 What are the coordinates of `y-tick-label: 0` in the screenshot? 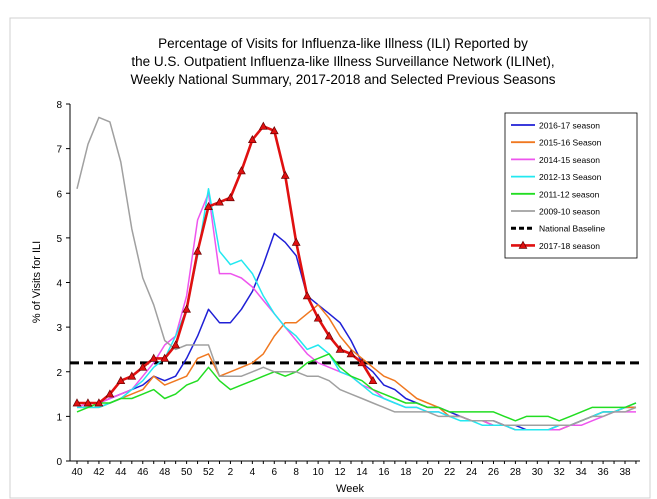 It's located at (59, 462).